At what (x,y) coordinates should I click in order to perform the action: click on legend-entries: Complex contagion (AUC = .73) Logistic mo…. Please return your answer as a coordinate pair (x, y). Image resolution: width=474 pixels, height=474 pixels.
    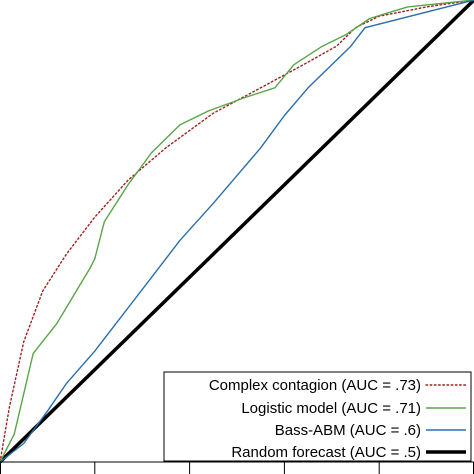
    Looking at the image, I should click on (338, 419).